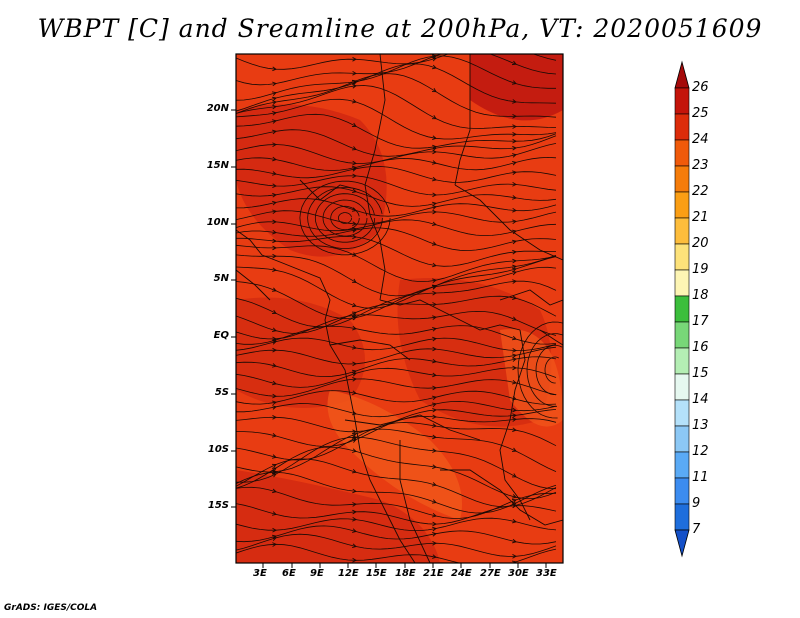 The image size is (800, 618). What do you see at coordinates (338, 516) in the screenshot?
I see `shade-patch` at bounding box center [338, 516].